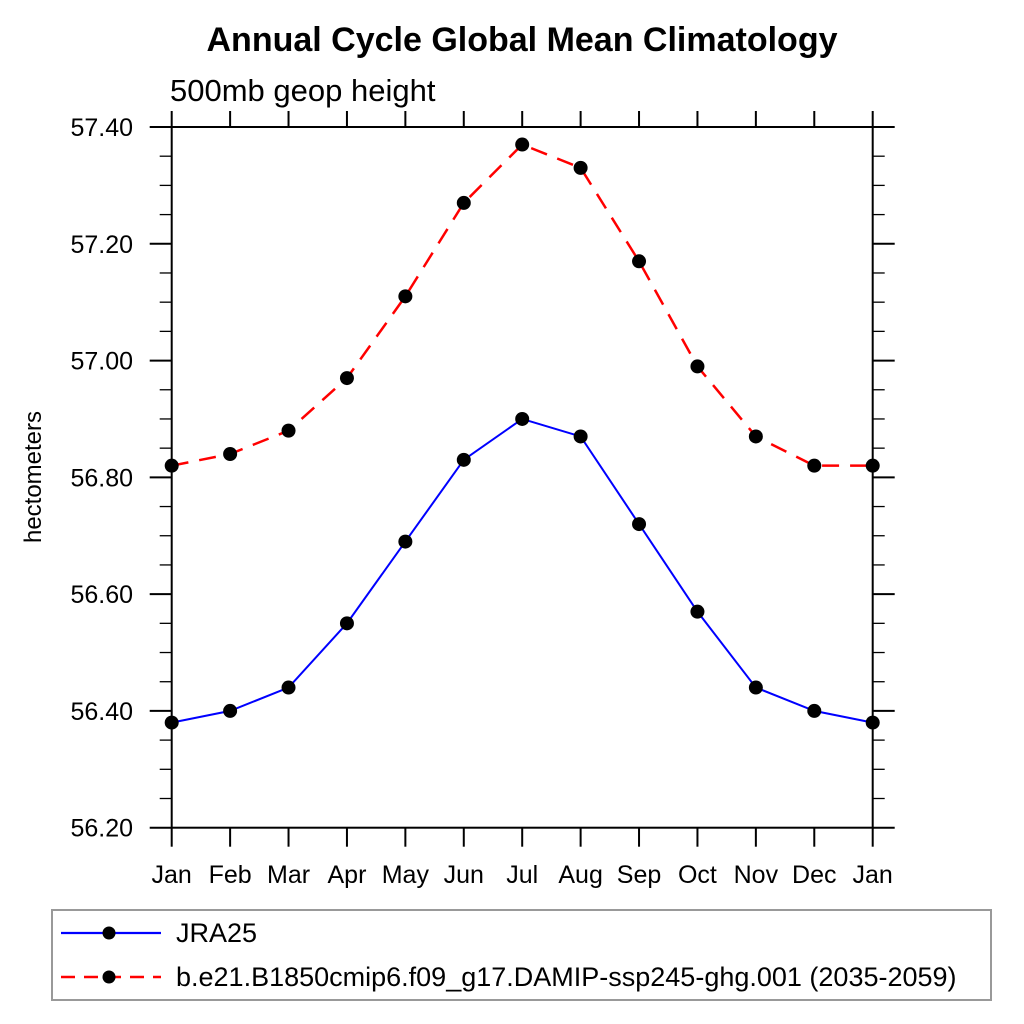 The height and width of the screenshot is (1024, 1024). What do you see at coordinates (580, 875) in the screenshot?
I see `x-tick-label: Aug` at bounding box center [580, 875].